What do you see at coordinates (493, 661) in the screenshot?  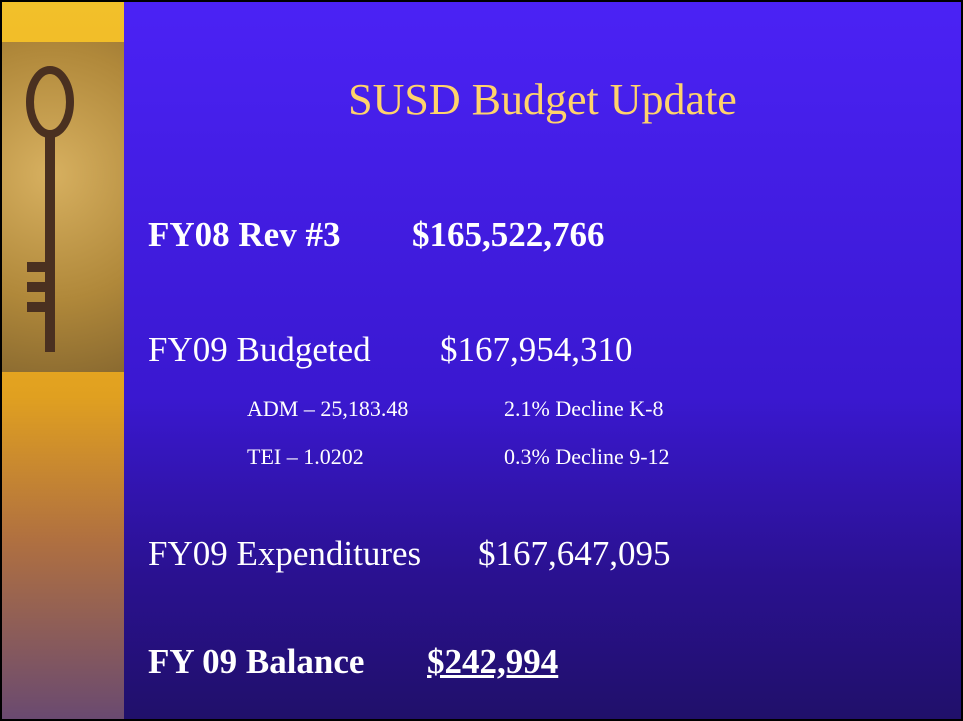 I see `amount: $242,994` at bounding box center [493, 661].